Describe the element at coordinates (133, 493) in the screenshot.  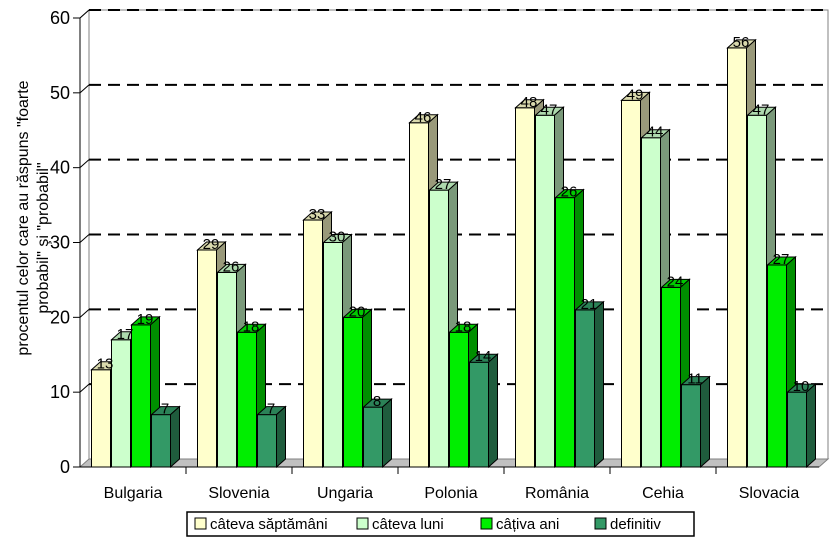
I see `x-tick-label: Bulgaria` at that location.